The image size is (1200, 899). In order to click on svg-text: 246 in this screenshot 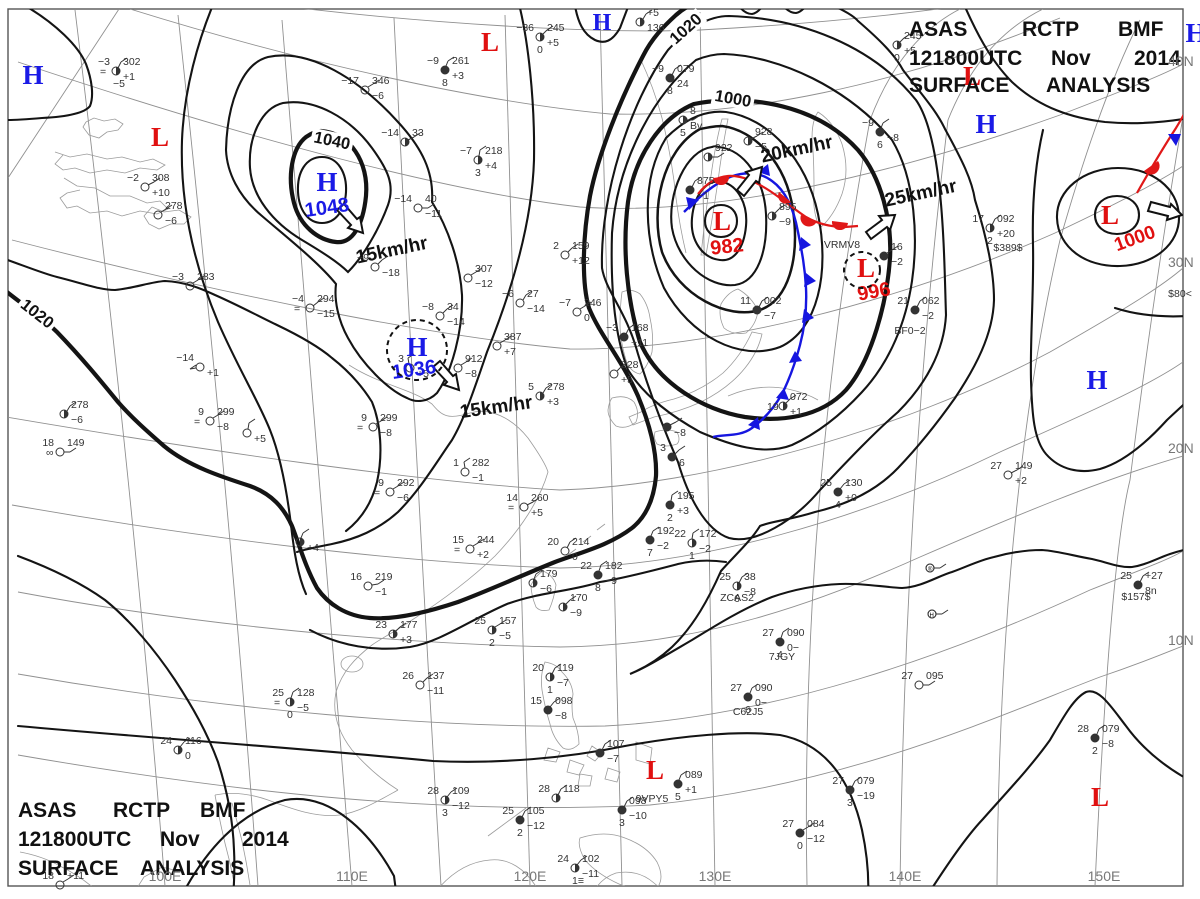, I will do `click(593, 303)`.